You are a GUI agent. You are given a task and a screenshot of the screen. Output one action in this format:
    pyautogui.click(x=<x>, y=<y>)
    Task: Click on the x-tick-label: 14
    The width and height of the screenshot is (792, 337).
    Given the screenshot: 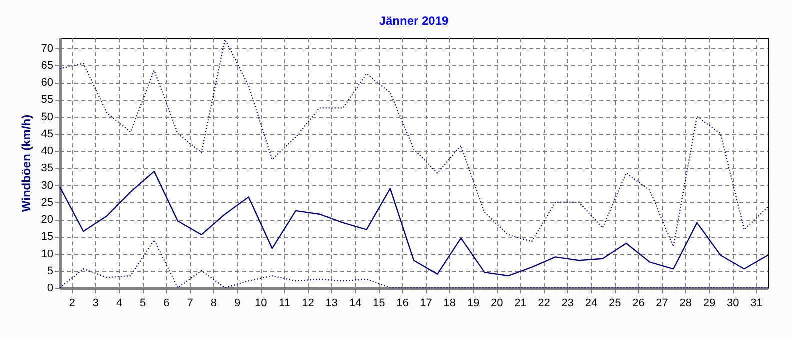 What is the action you would take?
    pyautogui.click(x=355, y=304)
    